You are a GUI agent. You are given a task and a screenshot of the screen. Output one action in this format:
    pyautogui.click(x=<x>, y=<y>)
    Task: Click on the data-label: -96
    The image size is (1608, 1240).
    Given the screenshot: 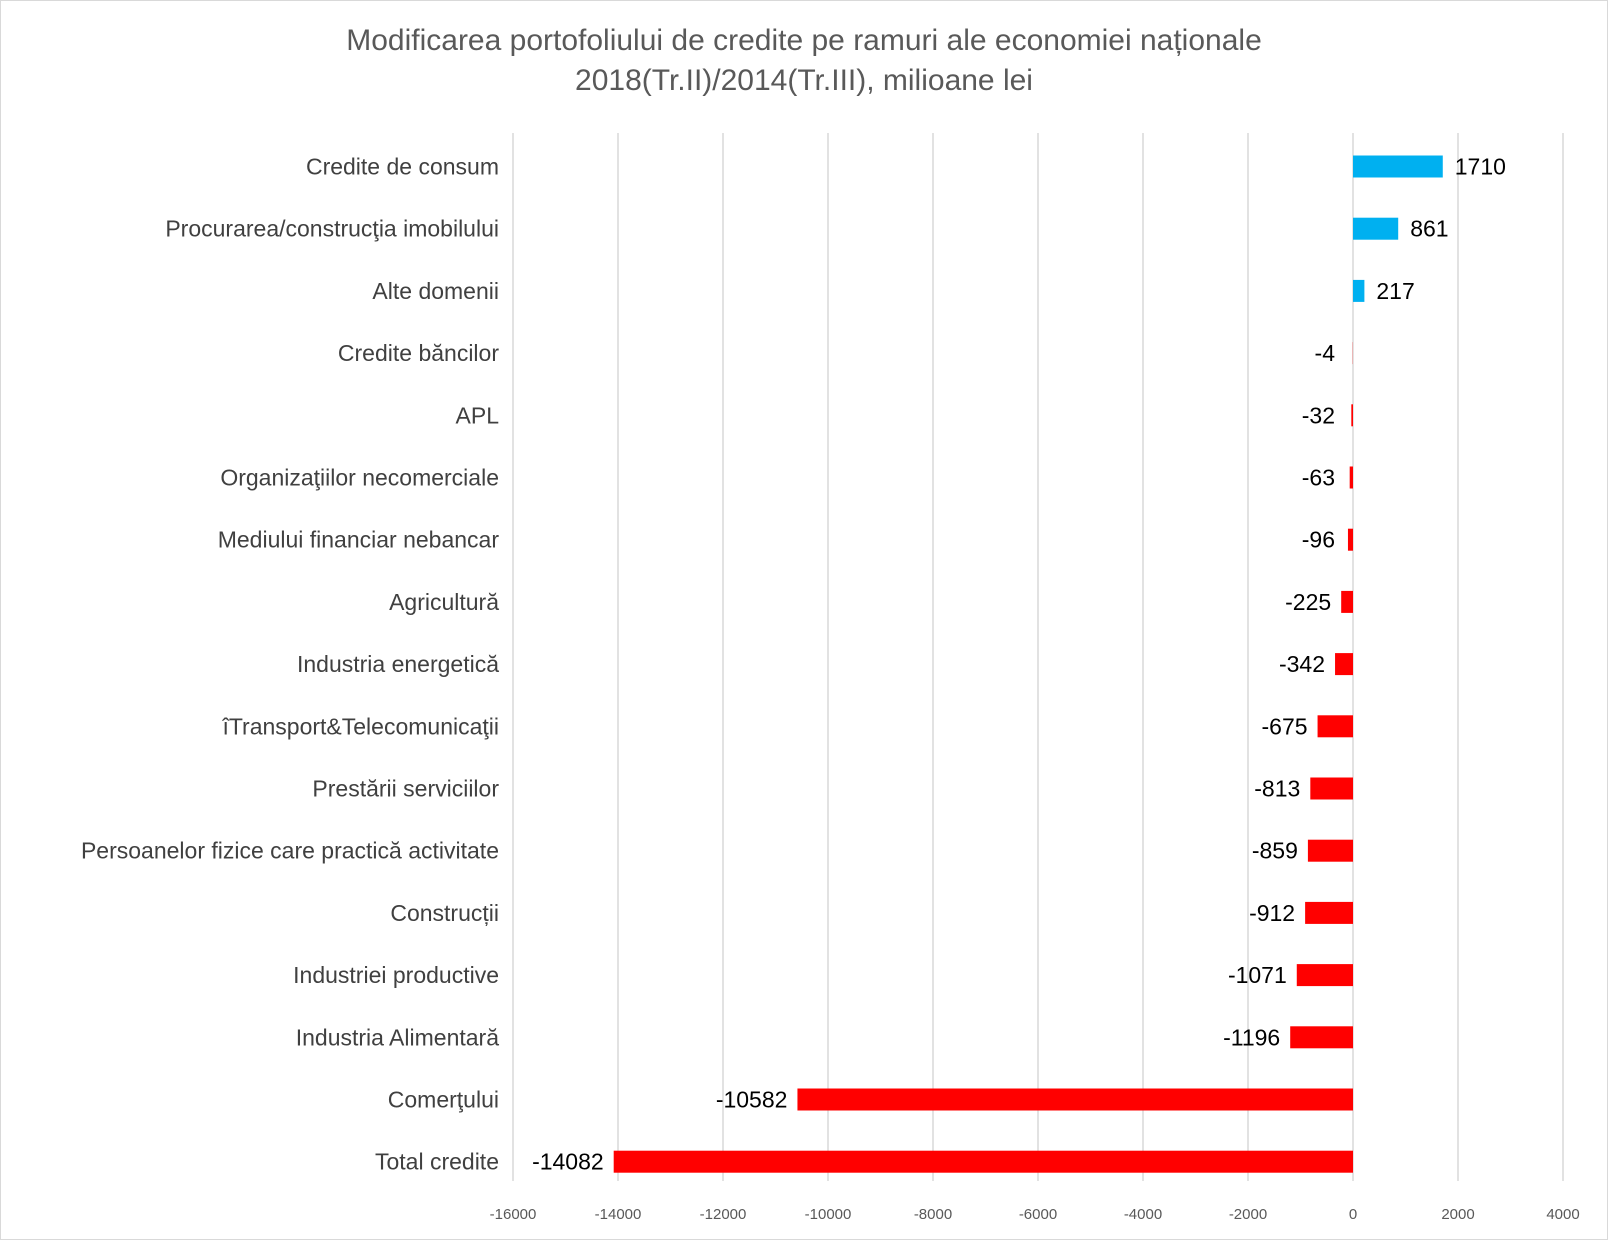 What is the action you would take?
    pyautogui.click(x=1318, y=540)
    